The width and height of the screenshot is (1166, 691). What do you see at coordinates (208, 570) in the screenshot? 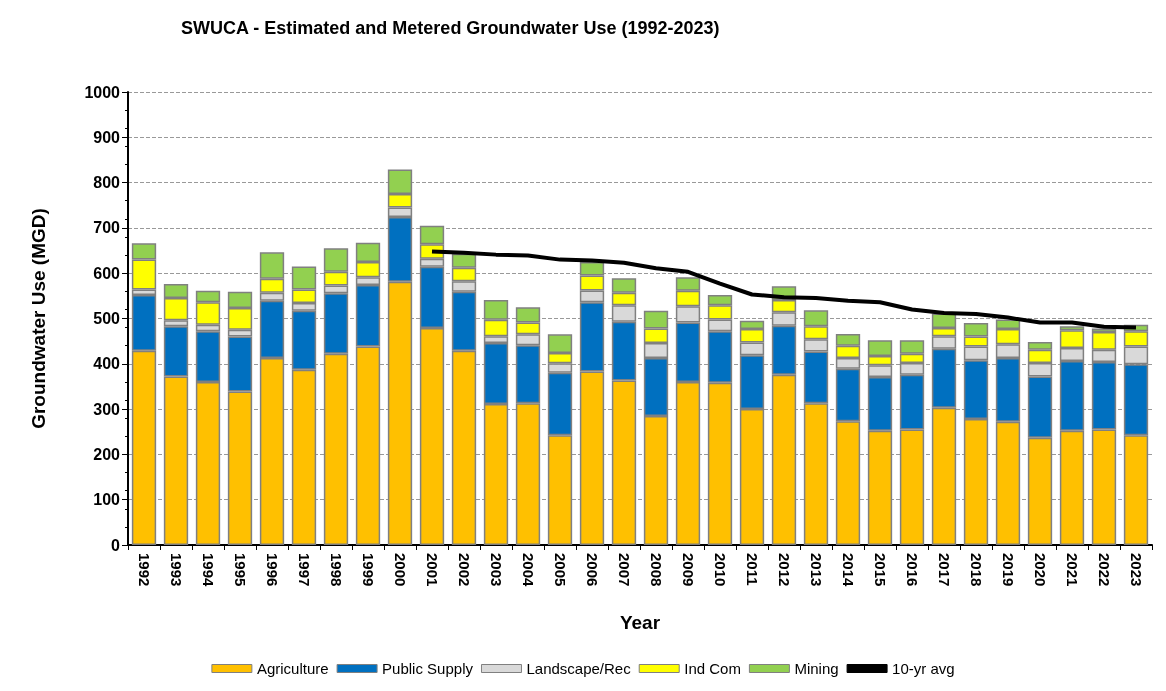
I see `x-tick-label: 1994` at bounding box center [208, 570].